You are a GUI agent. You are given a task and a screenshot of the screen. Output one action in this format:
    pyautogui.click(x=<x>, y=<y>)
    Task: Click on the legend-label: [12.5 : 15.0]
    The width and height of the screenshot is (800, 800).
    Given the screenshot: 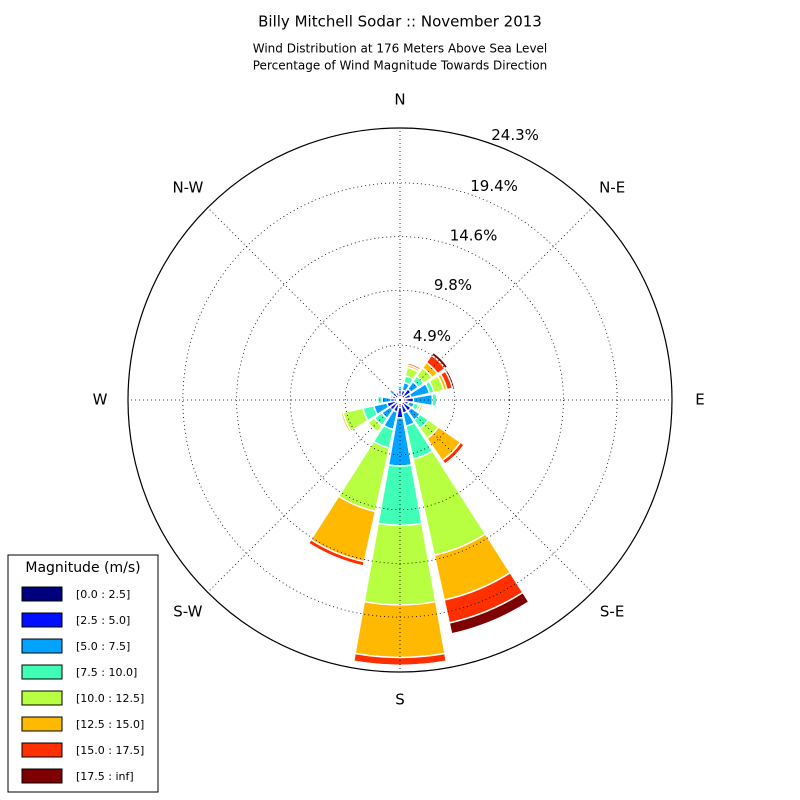 What is the action you would take?
    pyautogui.click(x=110, y=724)
    